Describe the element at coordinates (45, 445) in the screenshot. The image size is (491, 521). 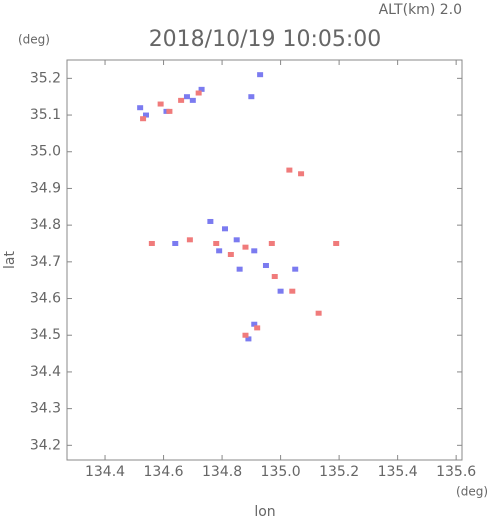
I see `y-tick-label: 34.2` at that location.